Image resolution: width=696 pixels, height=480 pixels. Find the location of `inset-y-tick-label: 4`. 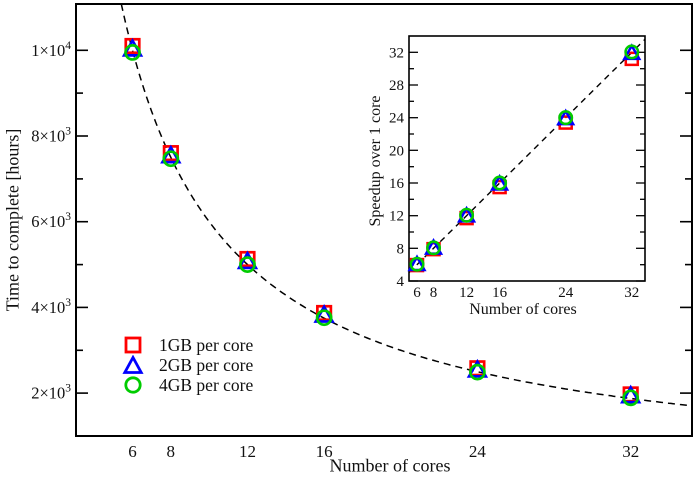

inset-y-tick-label: 4 is located at coordinates (401, 282).